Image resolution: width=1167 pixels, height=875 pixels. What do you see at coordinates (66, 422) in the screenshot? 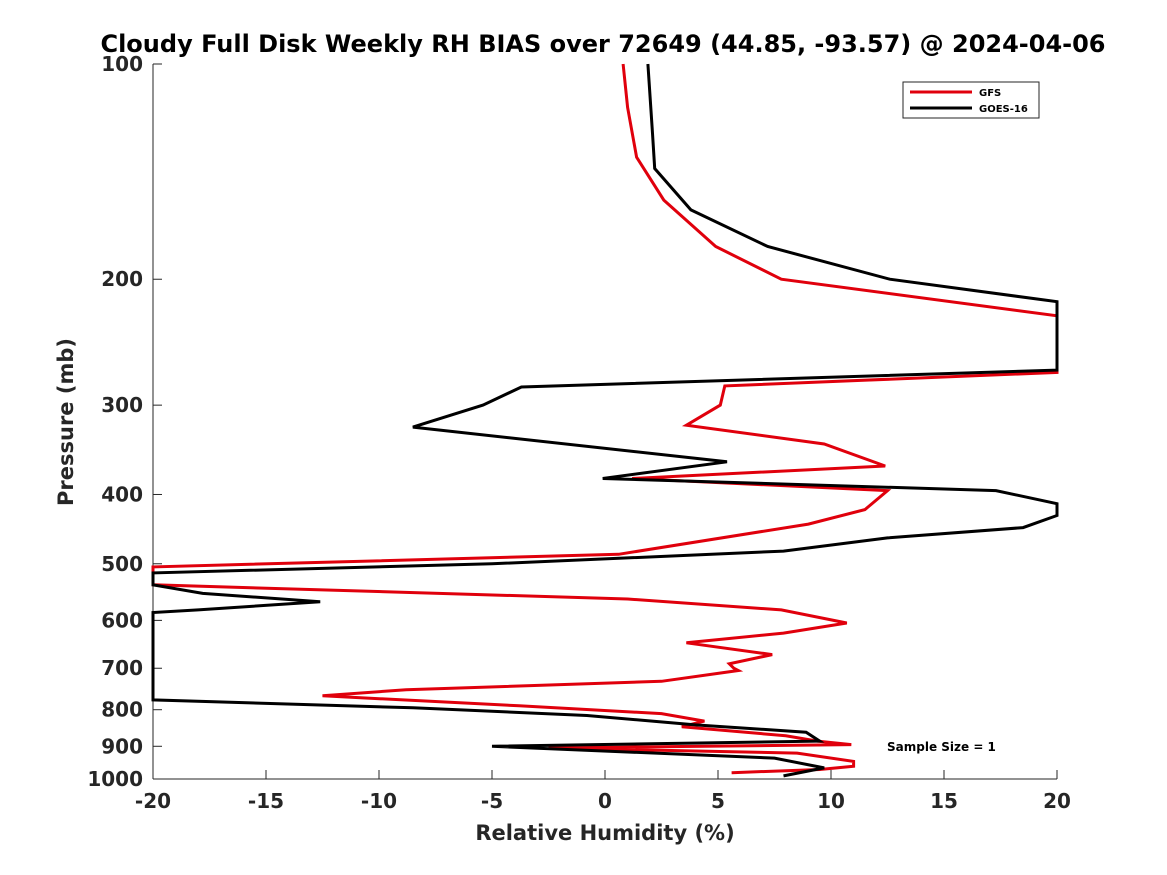
I see `y-axis-label: Pressure (mb)` at bounding box center [66, 422].